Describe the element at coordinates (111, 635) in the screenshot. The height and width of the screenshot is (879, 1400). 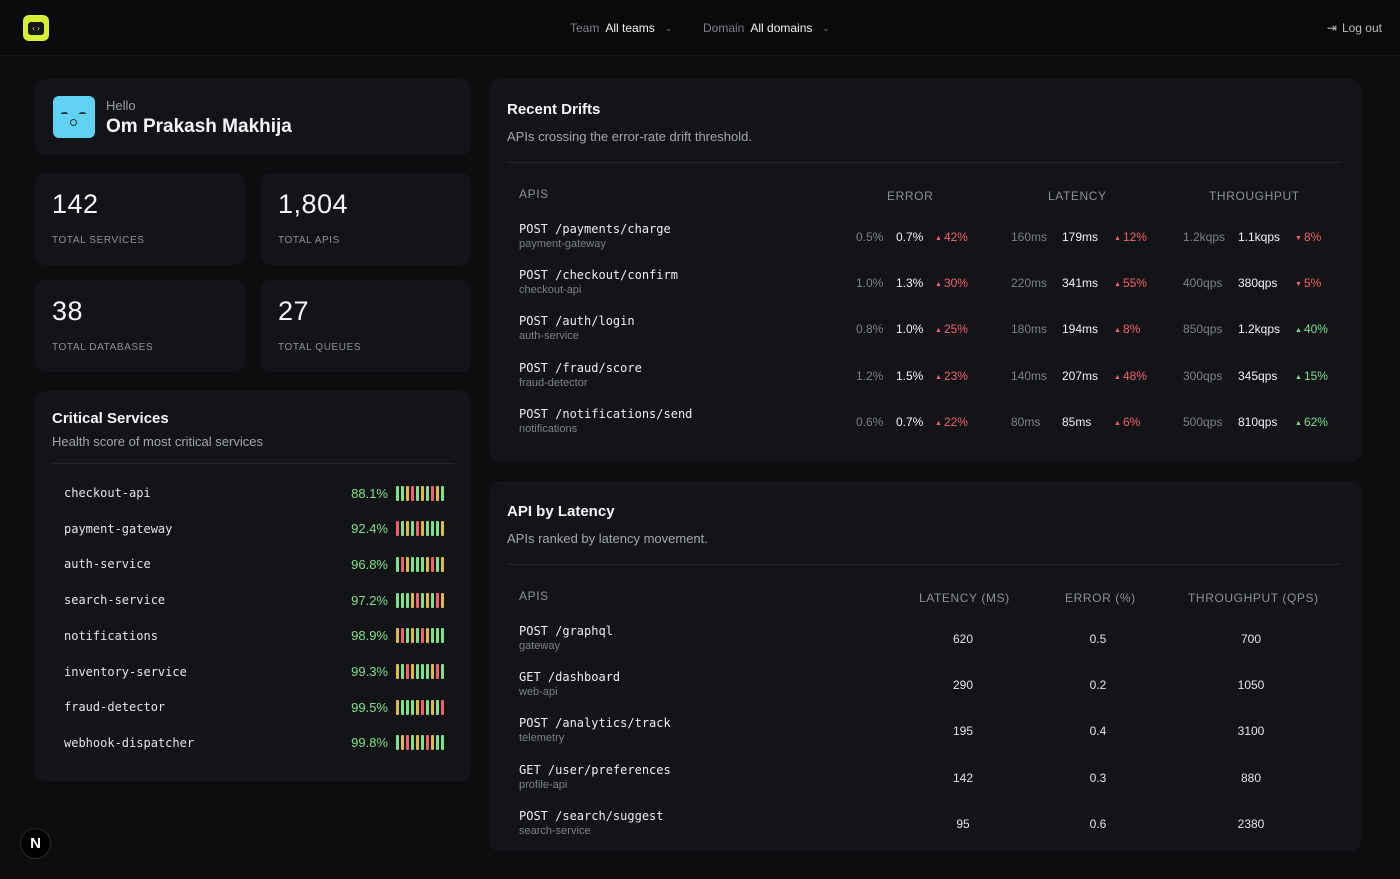
I see `service-name: notifications` at that location.